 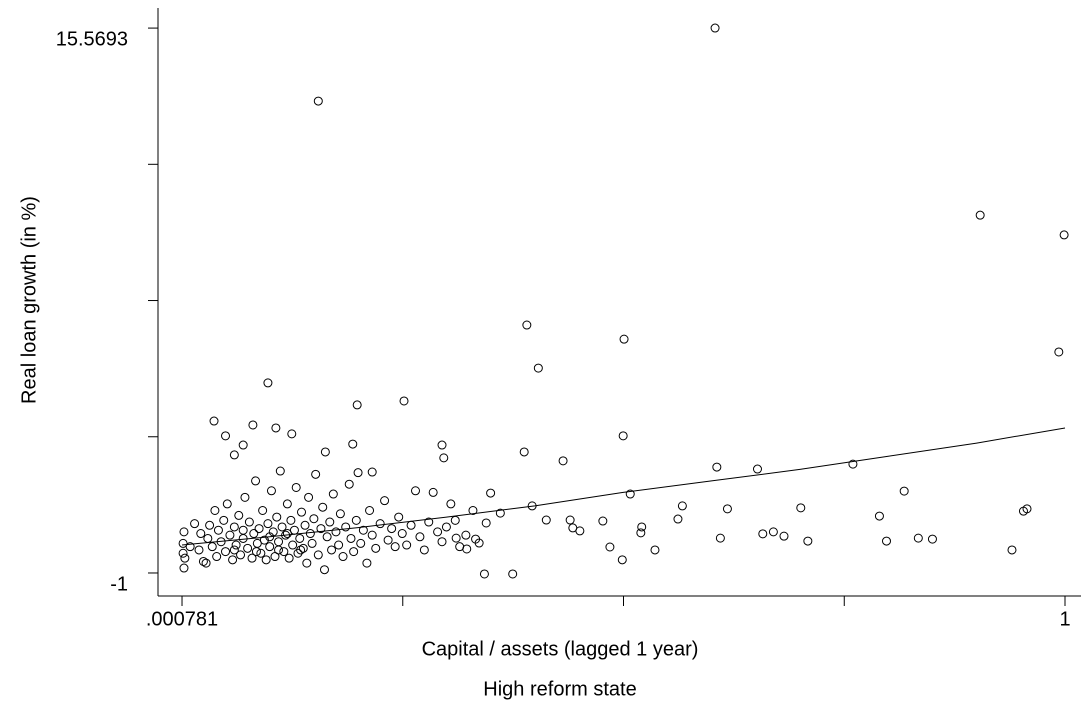 I want to click on y-tick-label: -1, so click(x=119, y=584).